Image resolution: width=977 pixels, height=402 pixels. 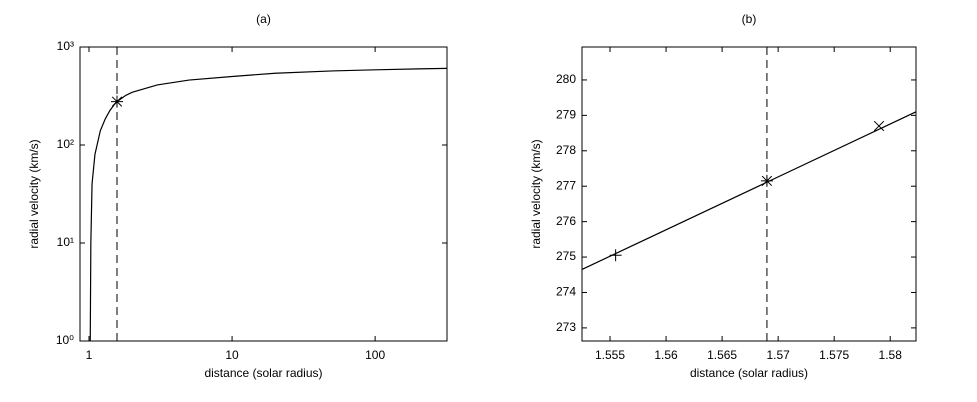 I want to click on y-tick-label: 277, so click(x=566, y=185).